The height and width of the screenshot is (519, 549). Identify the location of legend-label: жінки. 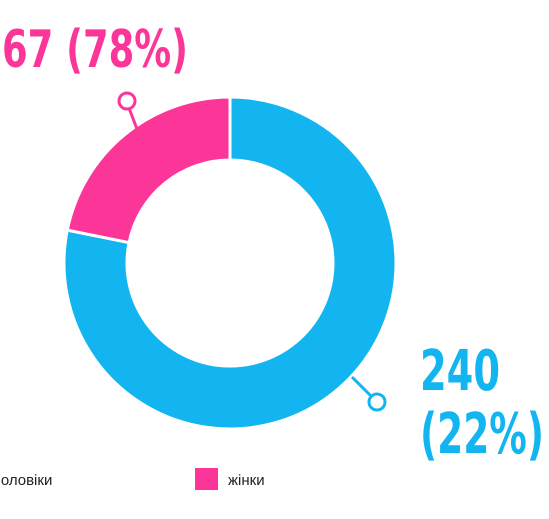
(246, 480).